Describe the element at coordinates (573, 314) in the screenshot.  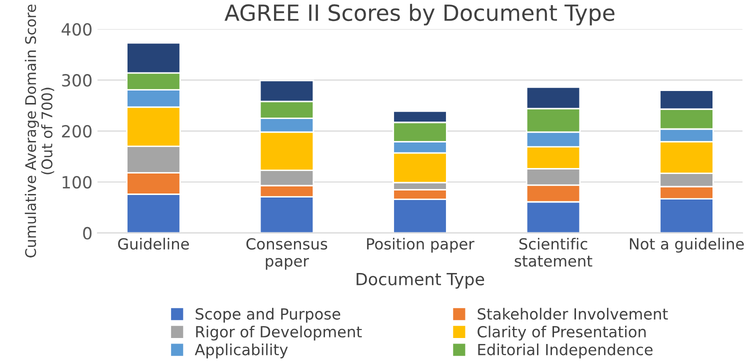
I see `legend-label: Stakeholder Involvement` at that location.